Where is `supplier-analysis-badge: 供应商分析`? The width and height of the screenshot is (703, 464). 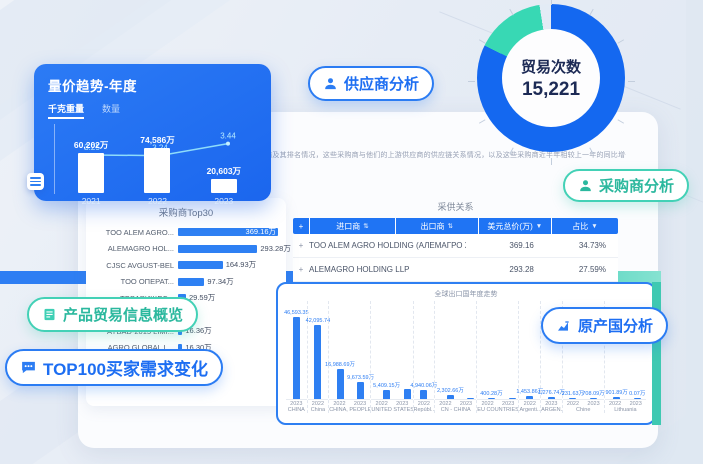
supplier-analysis-badge: 供应商分析 is located at coordinates (371, 83).